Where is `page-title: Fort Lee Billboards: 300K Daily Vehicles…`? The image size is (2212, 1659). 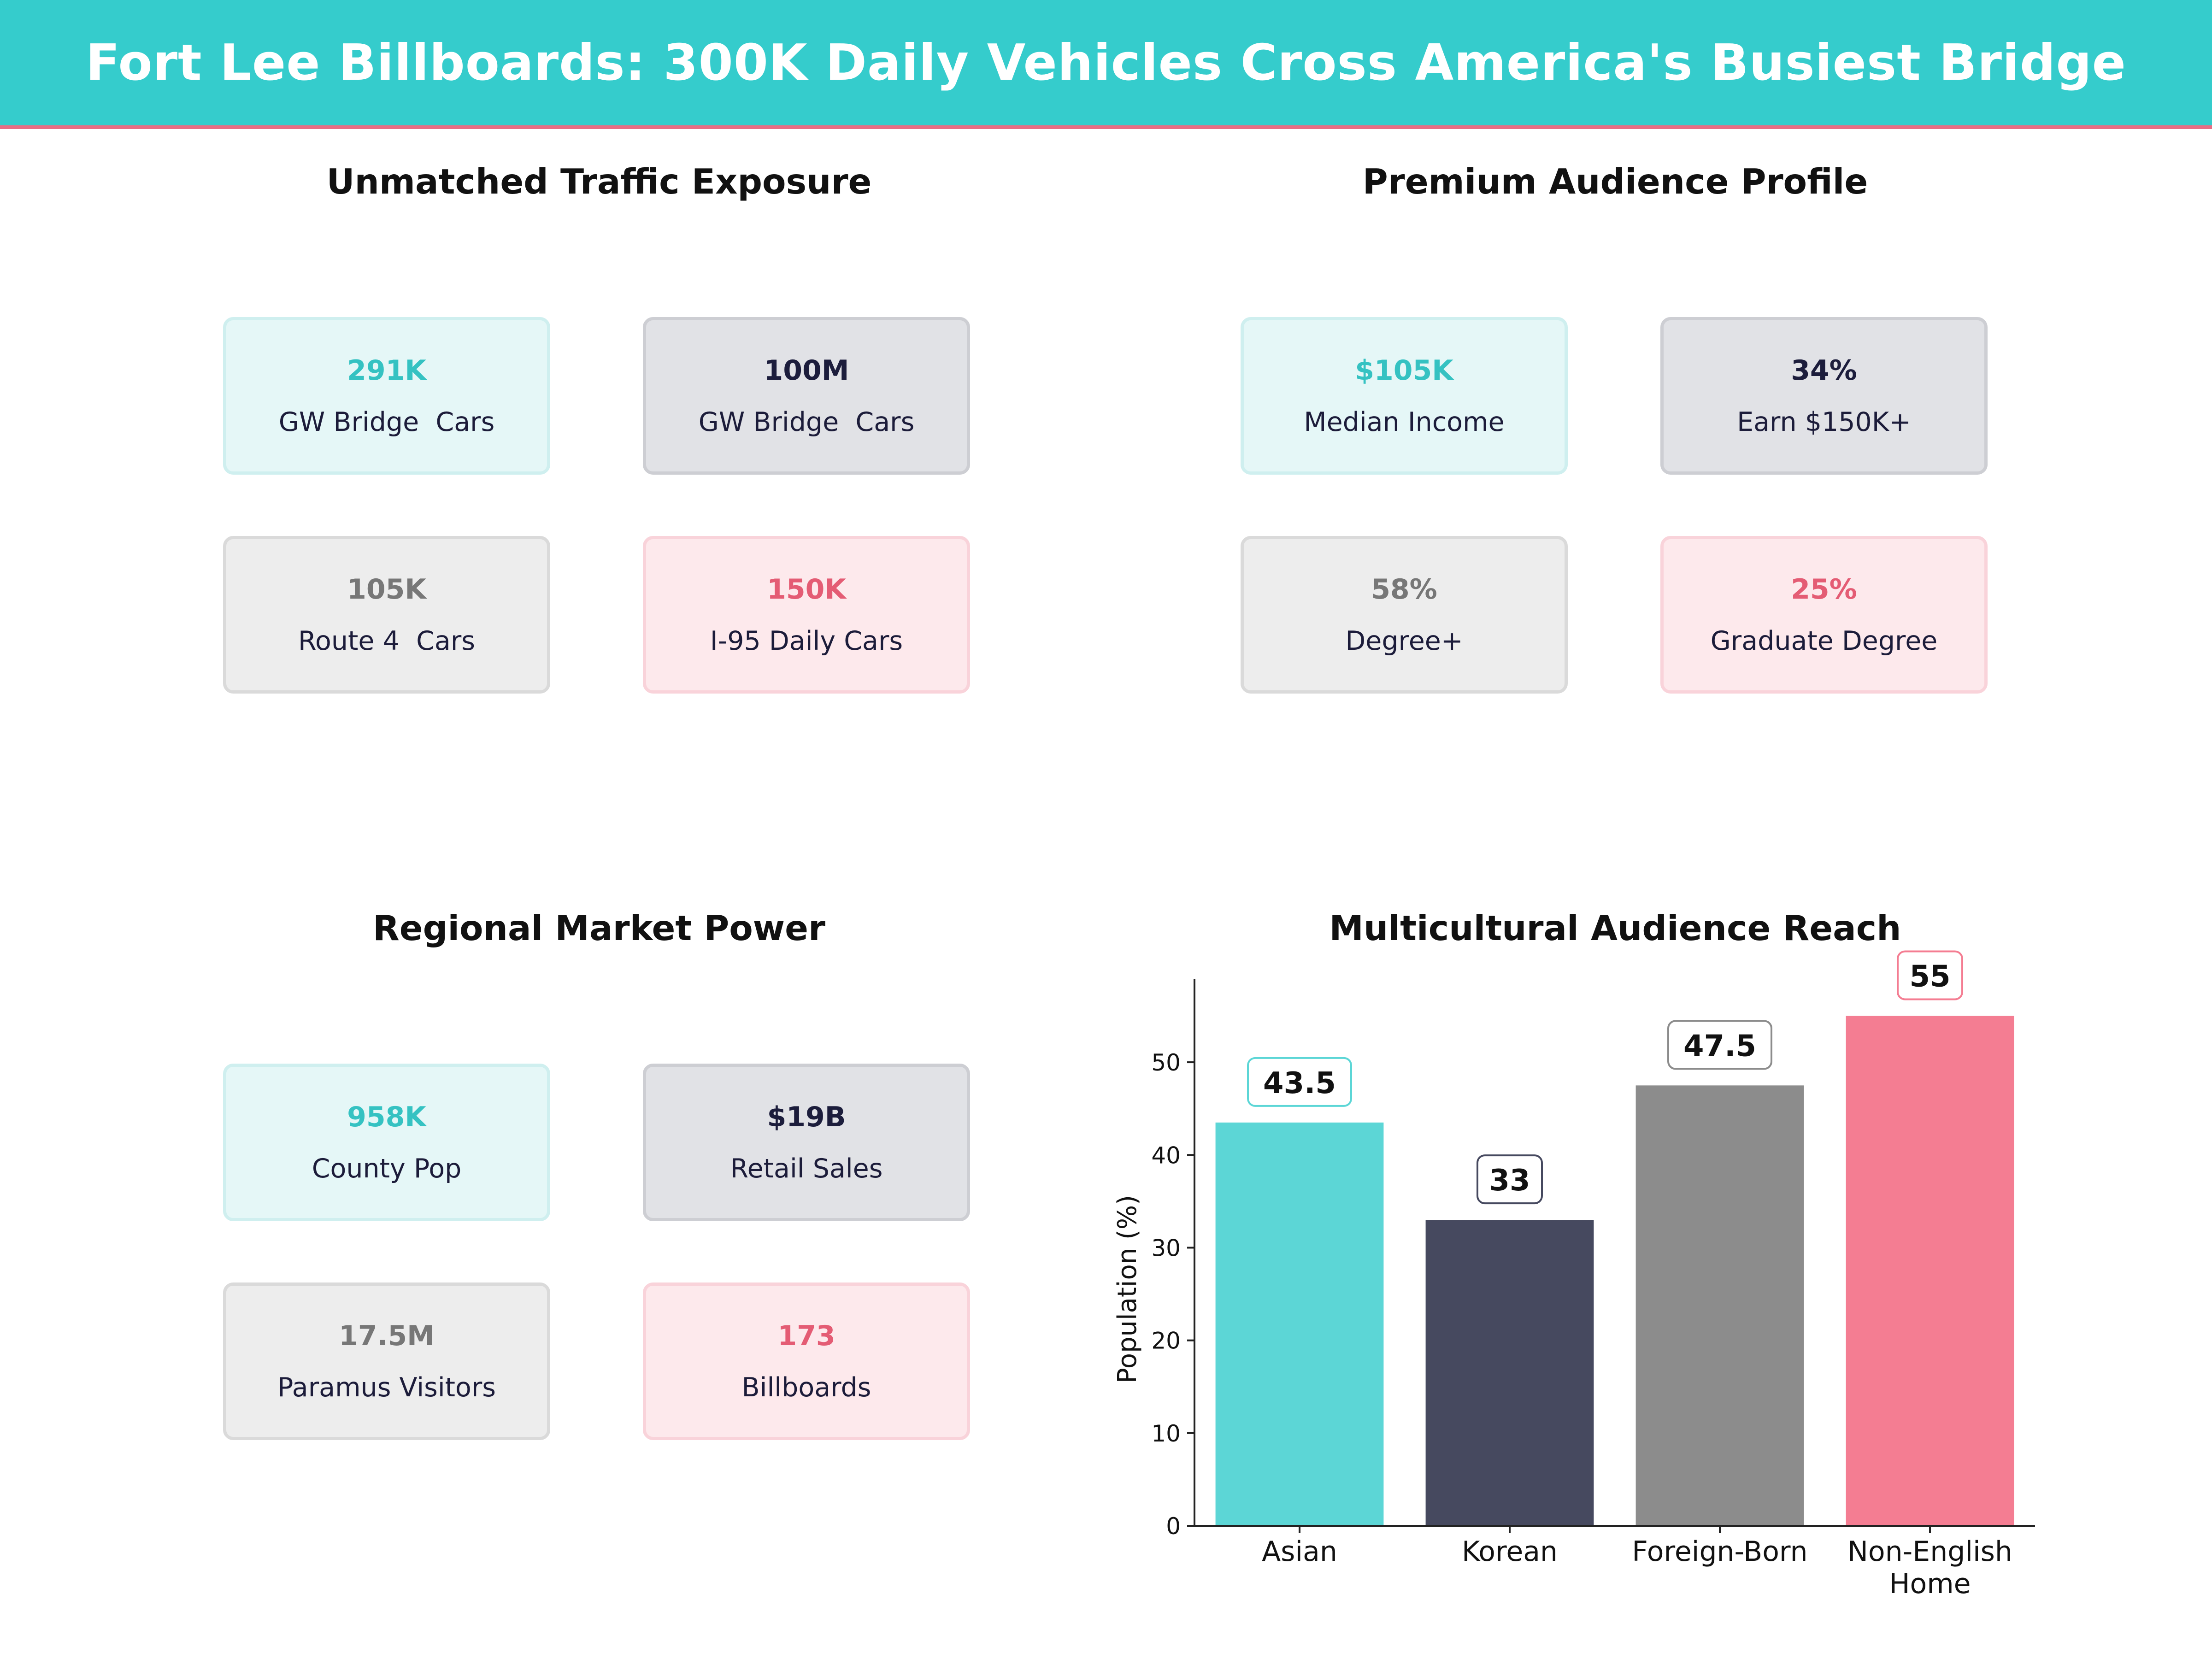 page-title: Fort Lee Billboards: 300K Daily Vehicles… is located at coordinates (1106, 63).